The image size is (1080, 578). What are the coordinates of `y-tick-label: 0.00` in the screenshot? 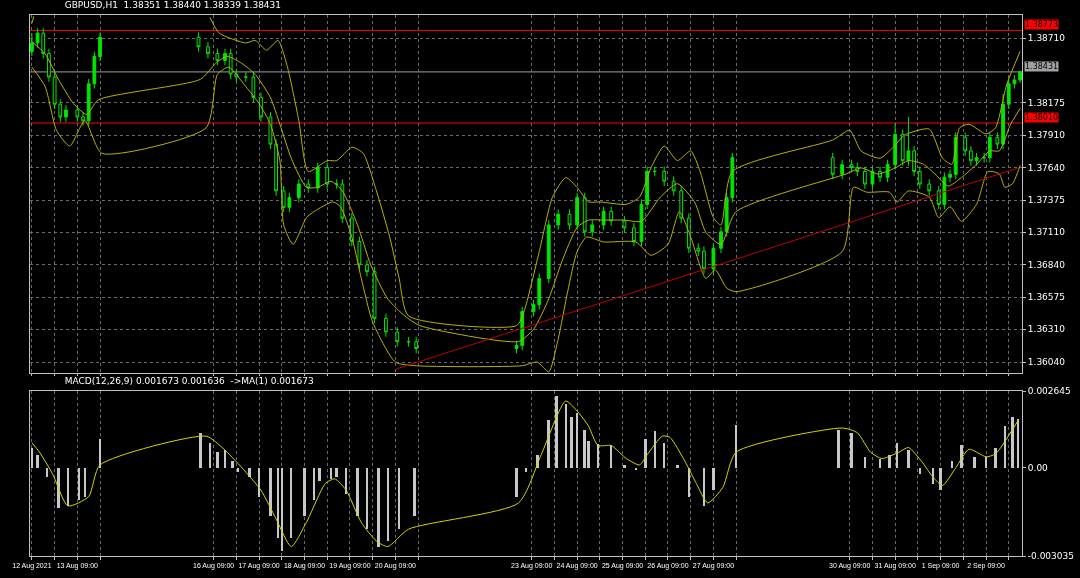 It's located at (1038, 467).